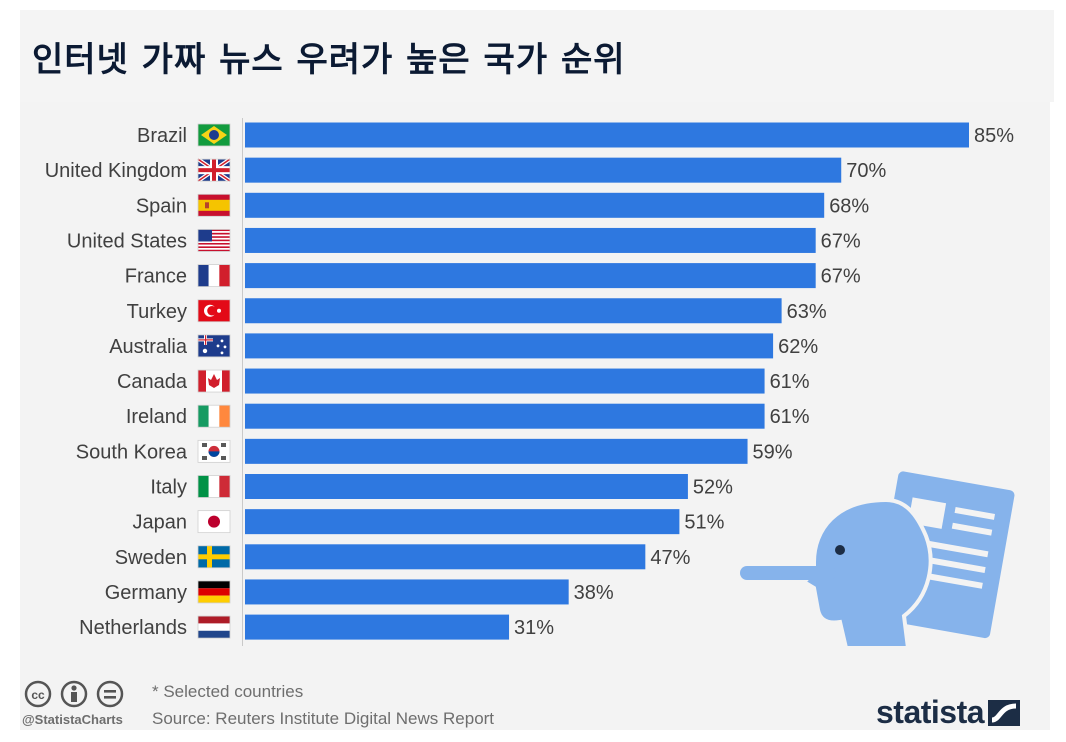 The width and height of the screenshot is (1066, 742). I want to click on category-label: United States, so click(127, 241).